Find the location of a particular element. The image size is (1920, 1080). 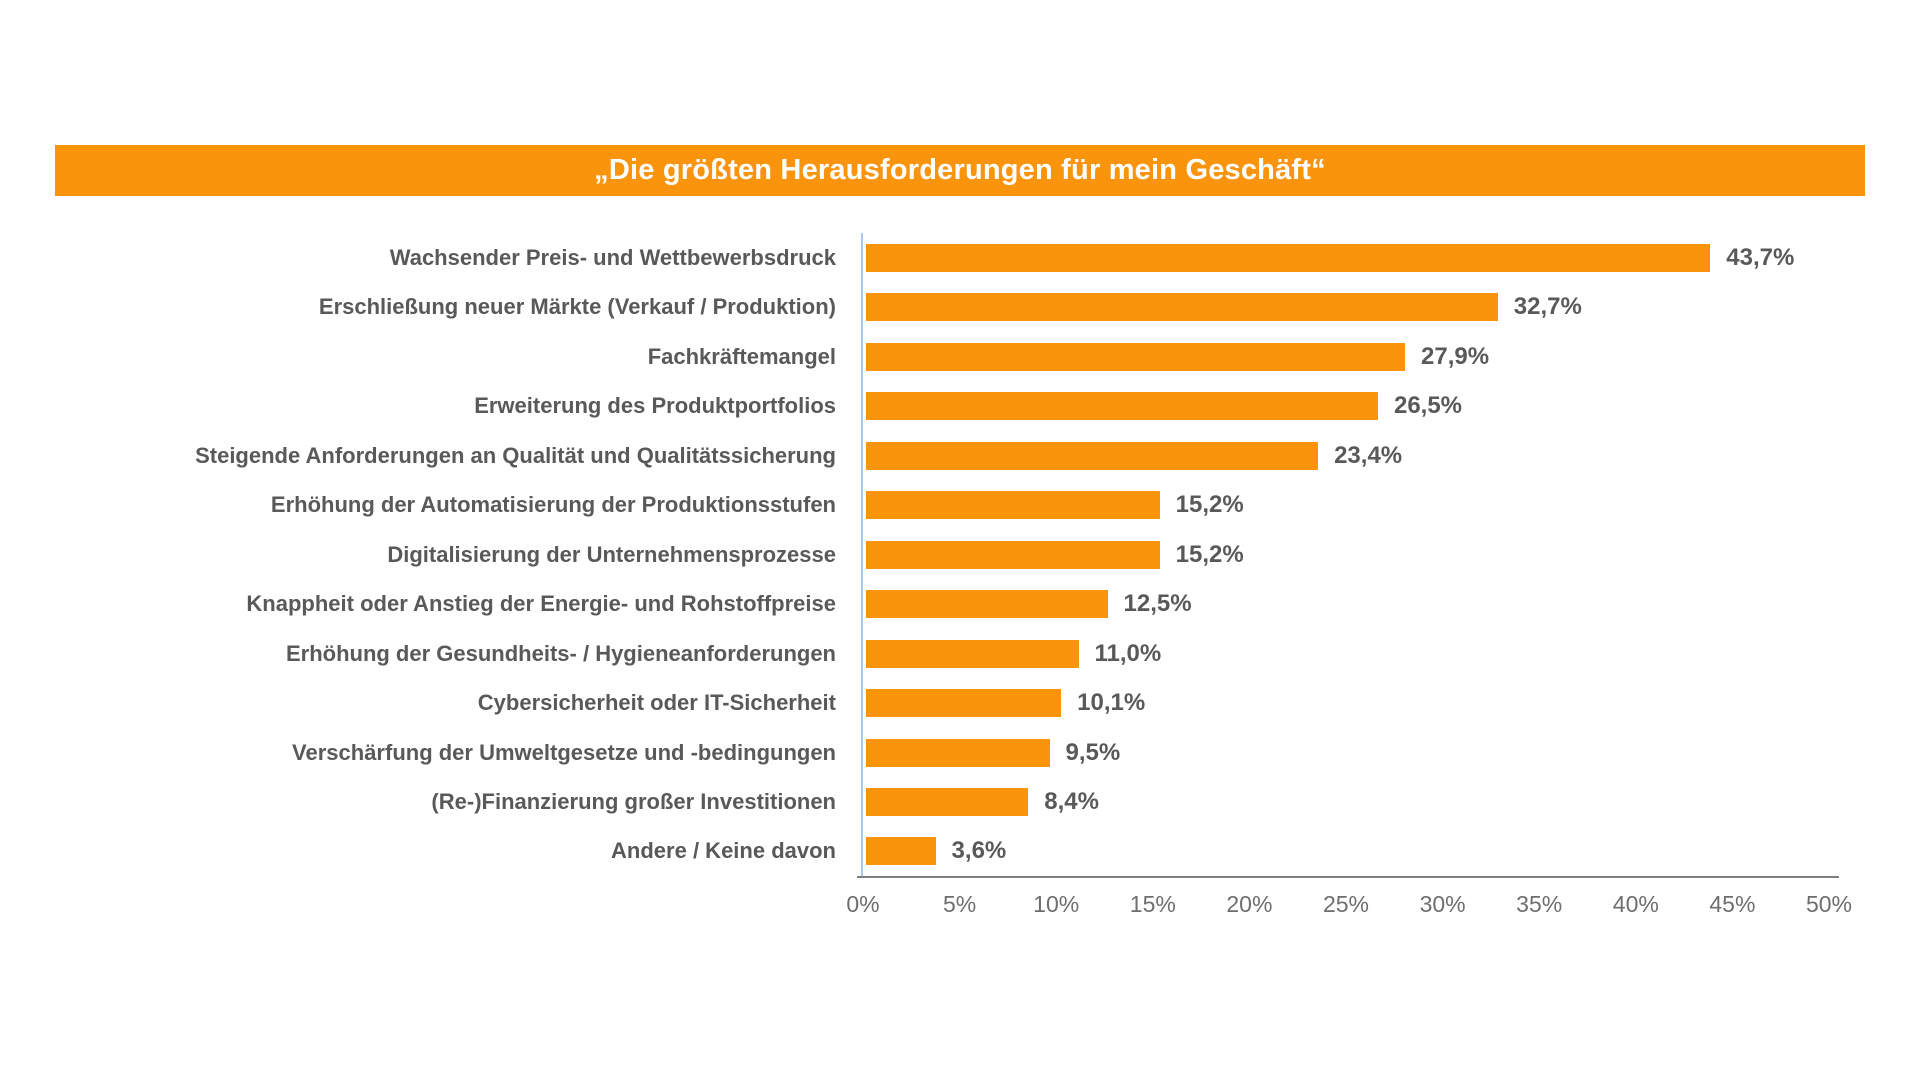

x-axis-ticks: 0% 5% 10% 15% 20% 25% 30% 35% 40% 45% 50% is located at coordinates (960, 906).